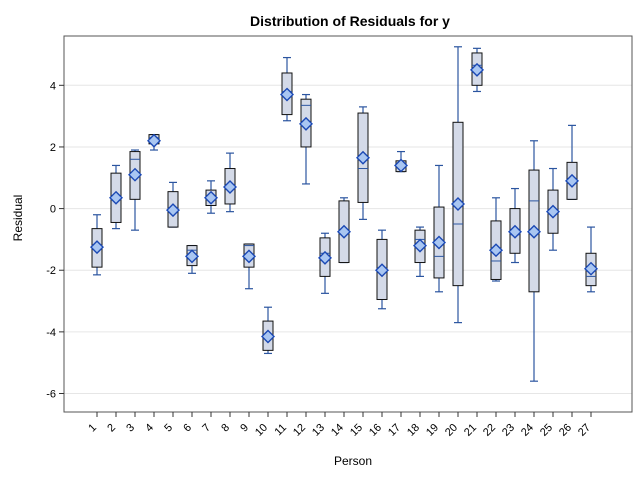 The image size is (640, 485). Describe the element at coordinates (149, 428) in the screenshot. I see `x-tick-label: 4` at that location.